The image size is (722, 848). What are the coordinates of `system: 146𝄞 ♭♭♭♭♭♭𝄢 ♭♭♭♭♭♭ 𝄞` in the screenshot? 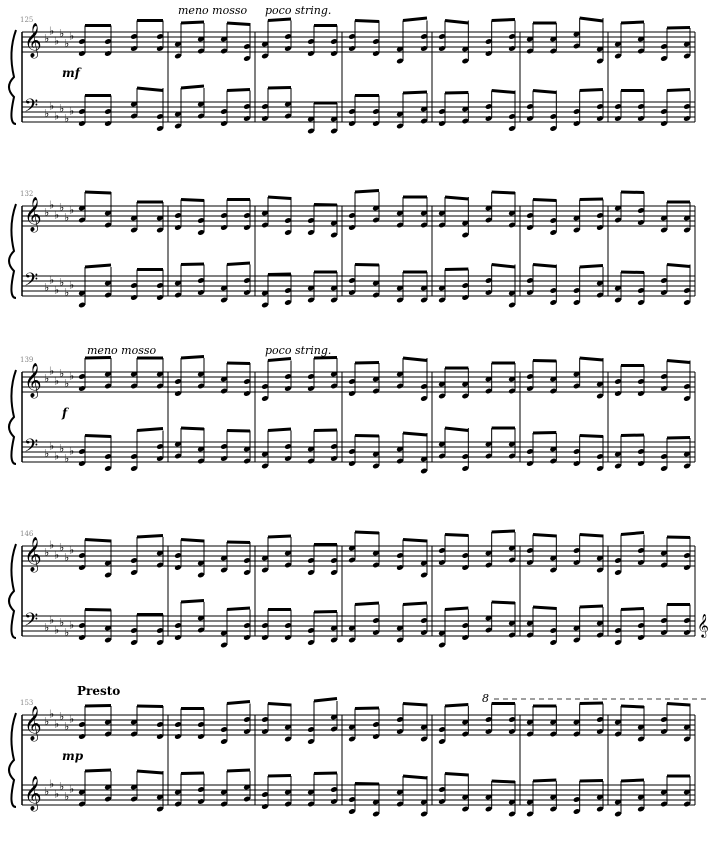 It's located at (358, 588).